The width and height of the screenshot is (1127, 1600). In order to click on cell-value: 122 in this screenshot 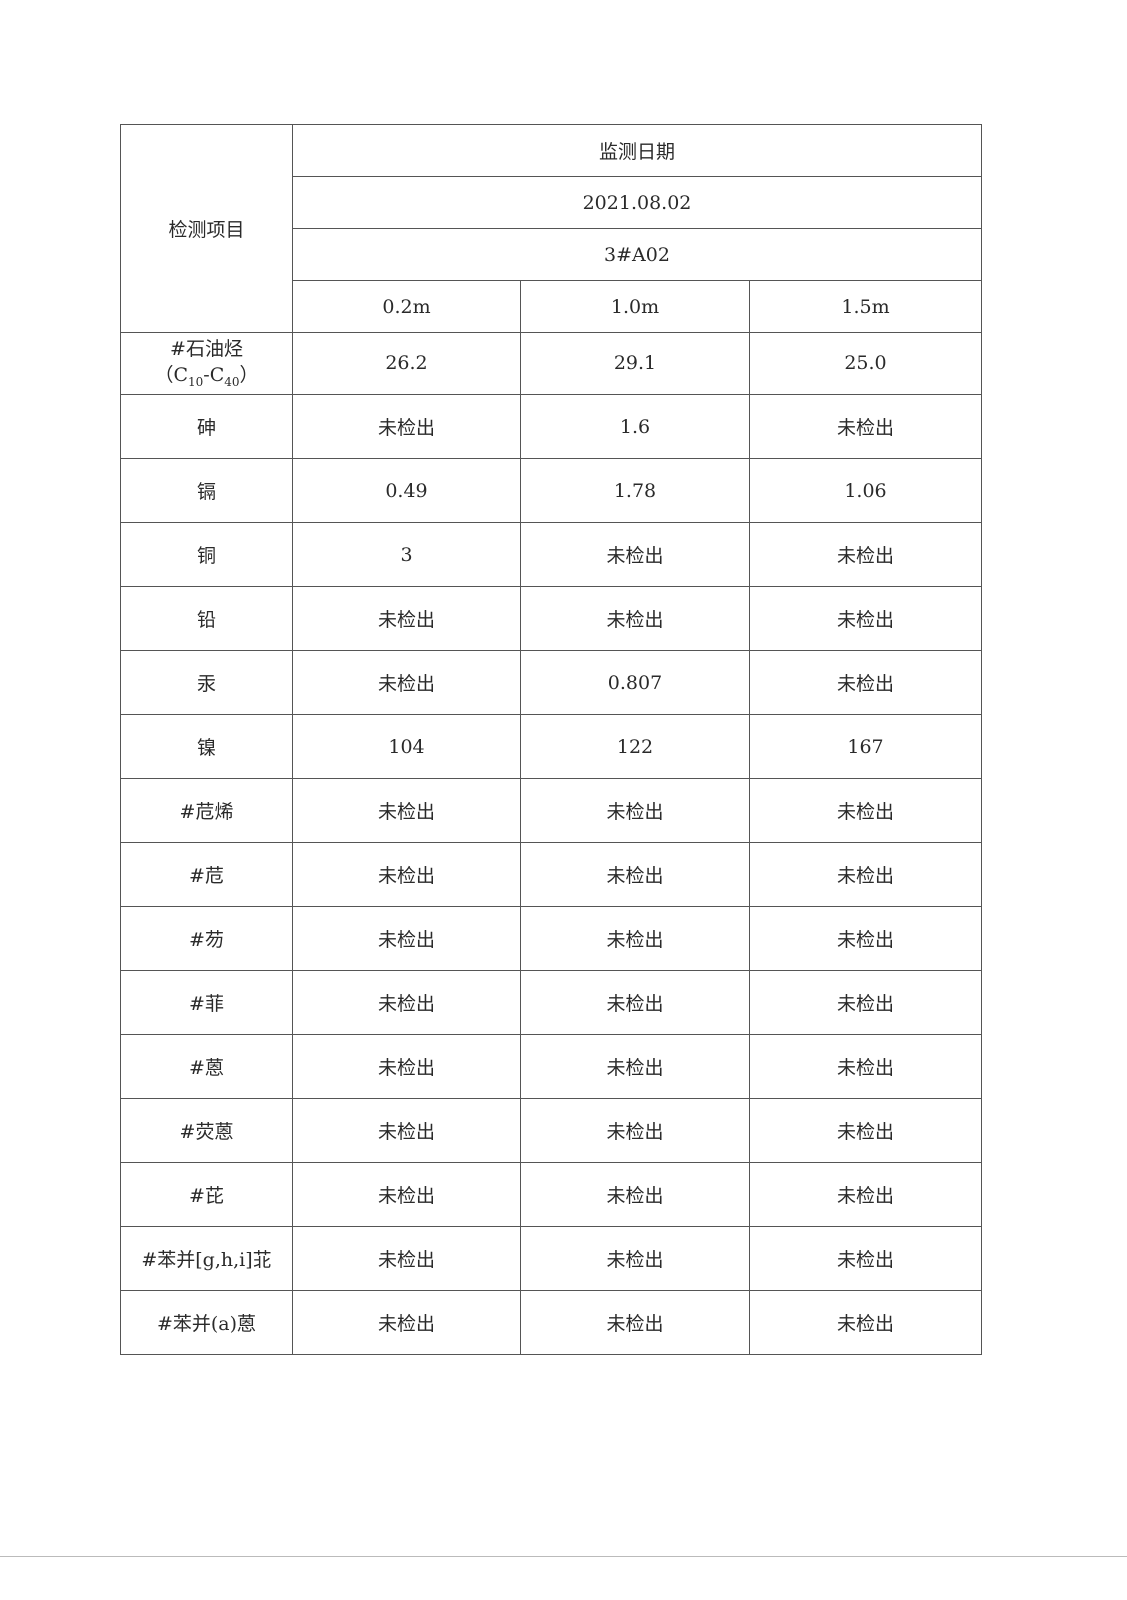, I will do `click(635, 746)`.